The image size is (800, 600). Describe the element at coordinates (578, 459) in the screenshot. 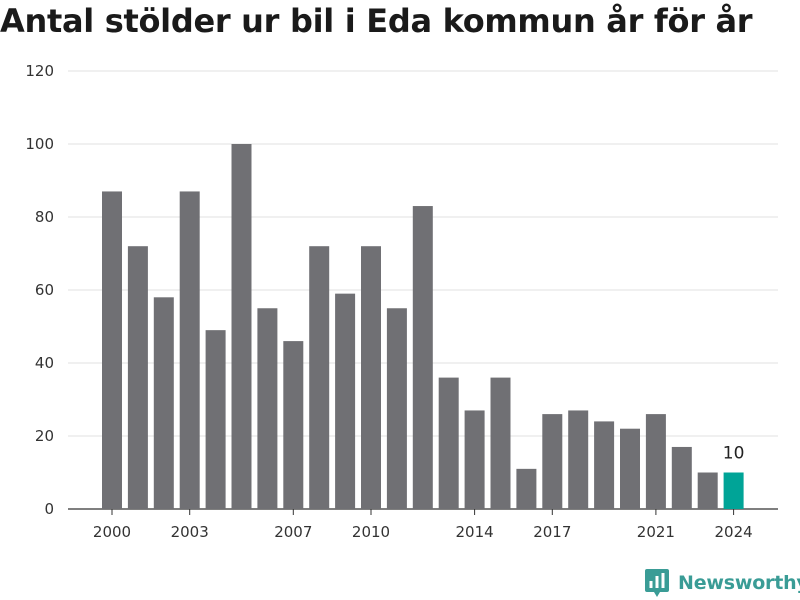

I see `bar-2018` at that location.